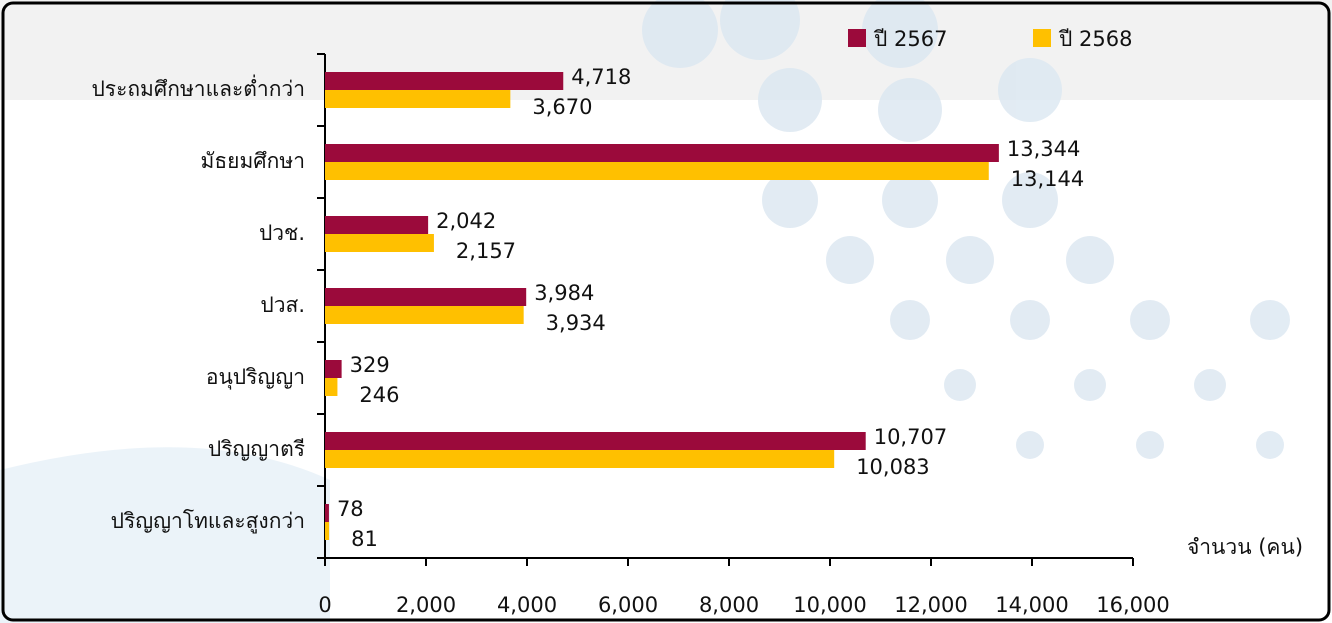  What do you see at coordinates (282, 233) in the screenshot?
I see `y-tick-label: ปวช.` at bounding box center [282, 233].